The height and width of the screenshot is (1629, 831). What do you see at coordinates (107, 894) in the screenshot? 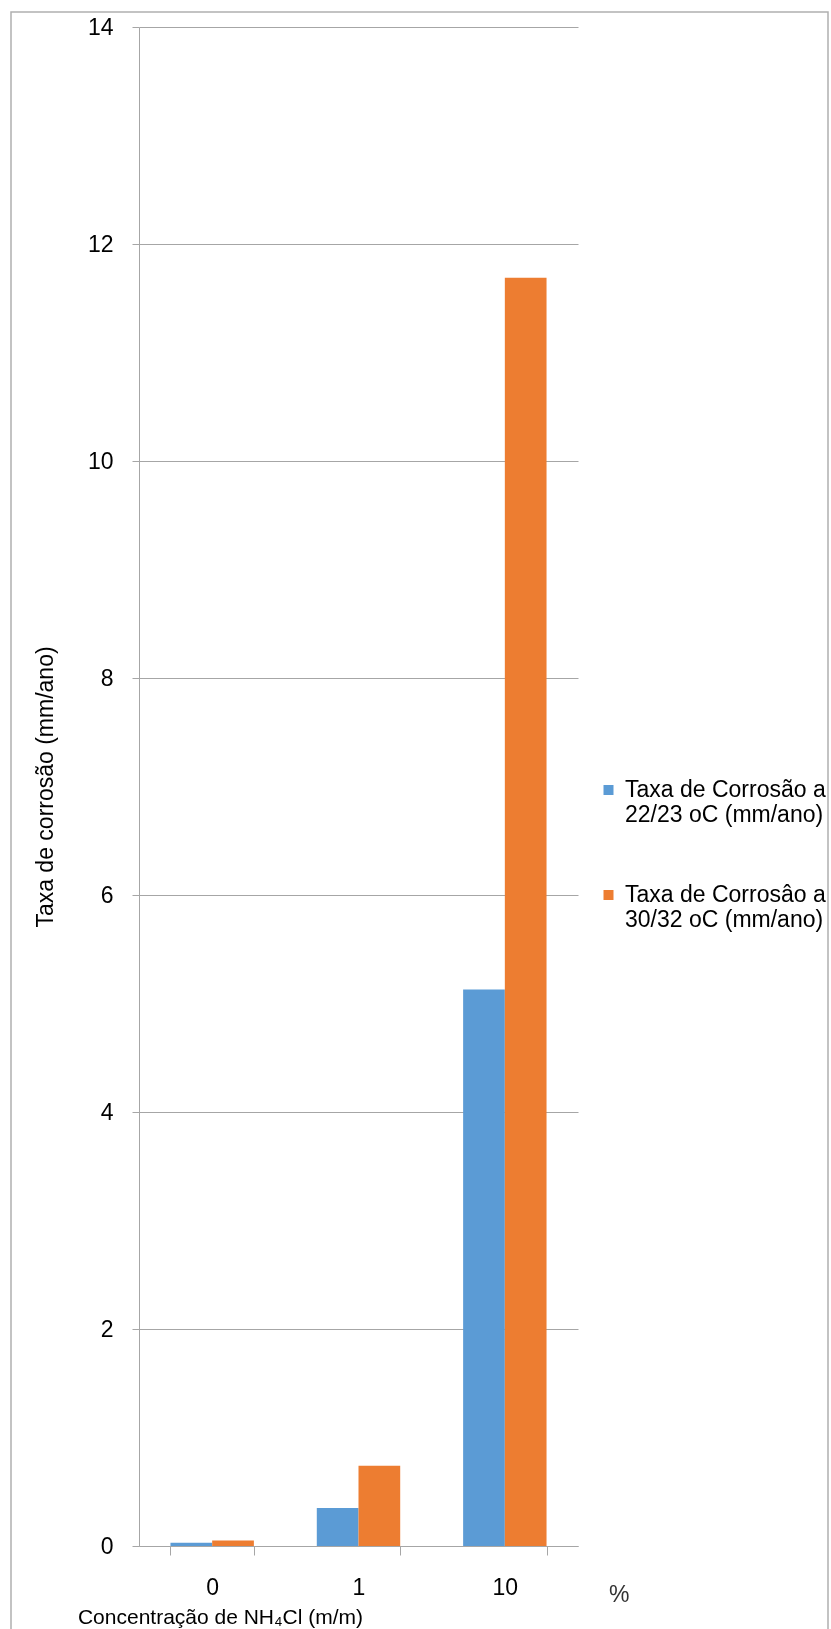
I see `y-tick-label: 6` at bounding box center [107, 894].